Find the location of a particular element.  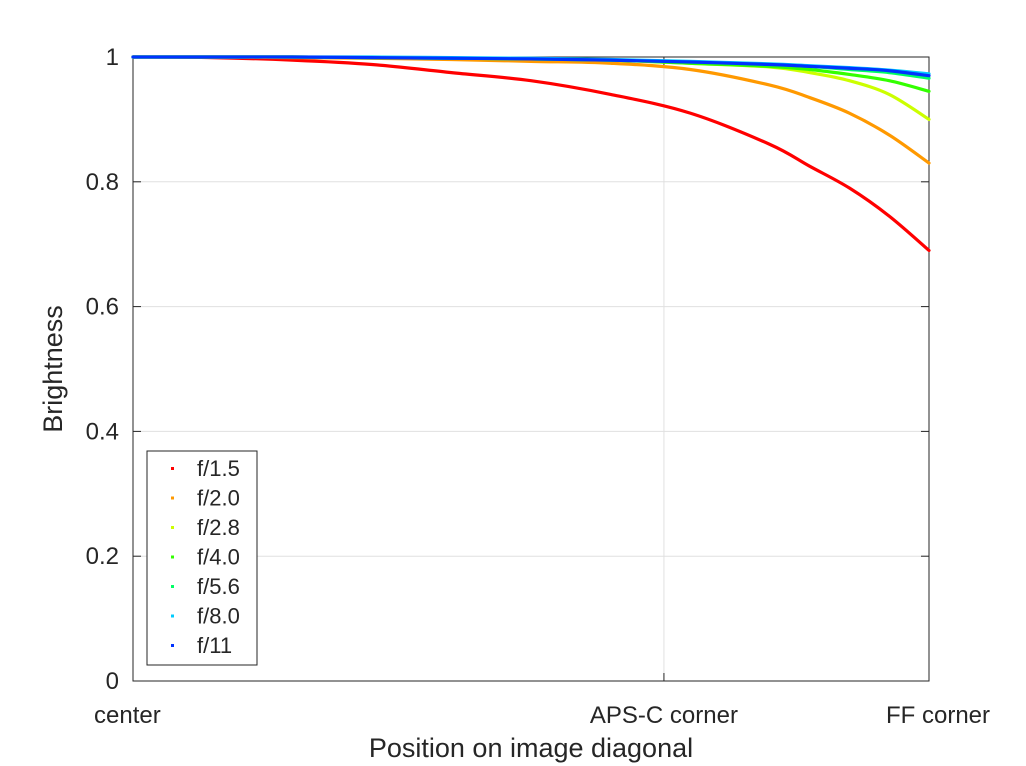

x-tick-label: center is located at coordinates (127, 715).